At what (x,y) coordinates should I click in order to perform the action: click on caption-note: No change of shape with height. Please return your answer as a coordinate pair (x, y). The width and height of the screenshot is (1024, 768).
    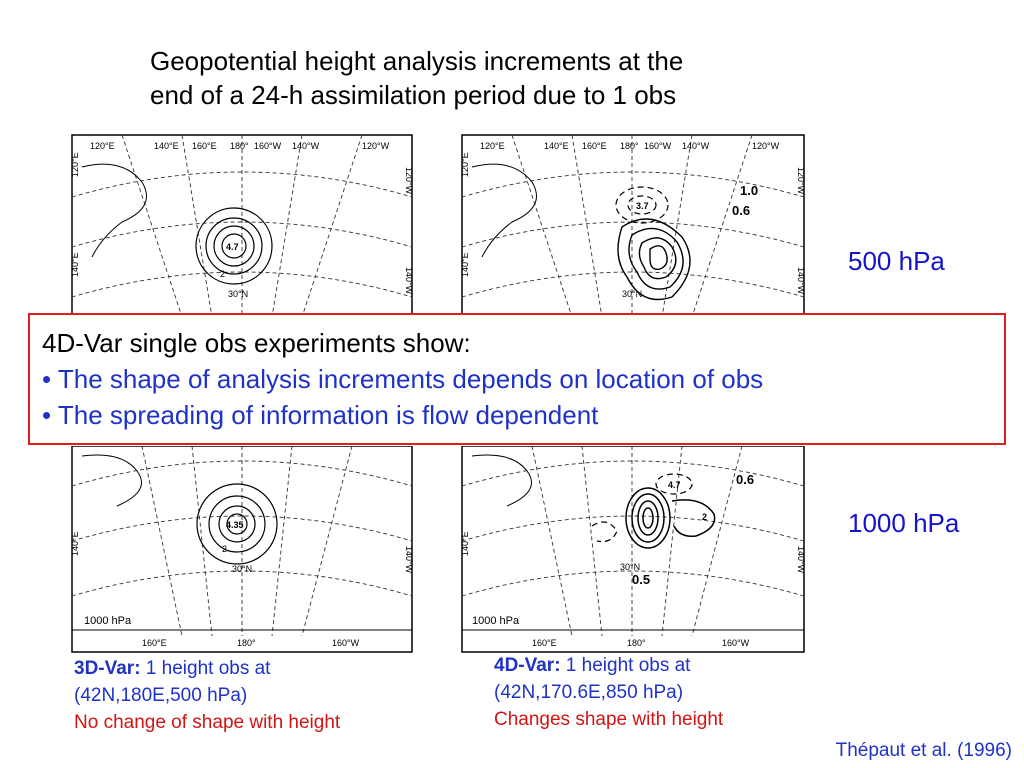
    Looking at the image, I should click on (207, 722).